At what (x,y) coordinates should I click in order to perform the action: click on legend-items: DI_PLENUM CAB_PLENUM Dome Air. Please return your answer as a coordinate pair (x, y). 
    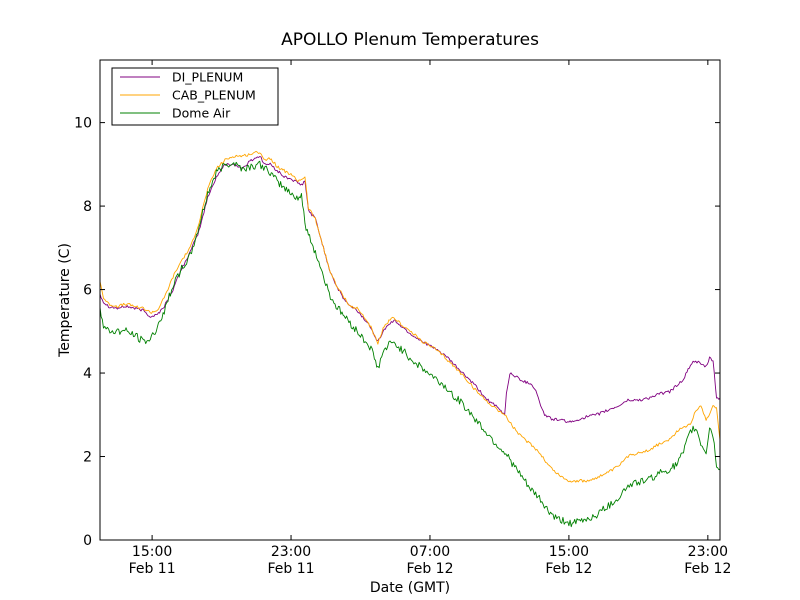
    Looking at the image, I should click on (188, 95).